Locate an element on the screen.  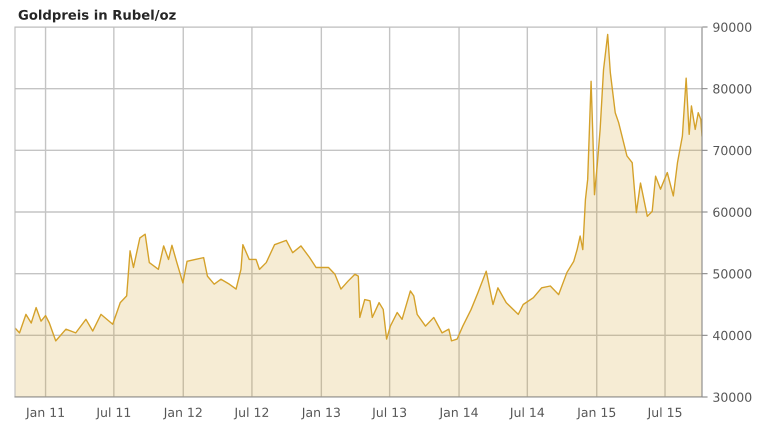
y-tick-label: 50000 is located at coordinates (732, 274).